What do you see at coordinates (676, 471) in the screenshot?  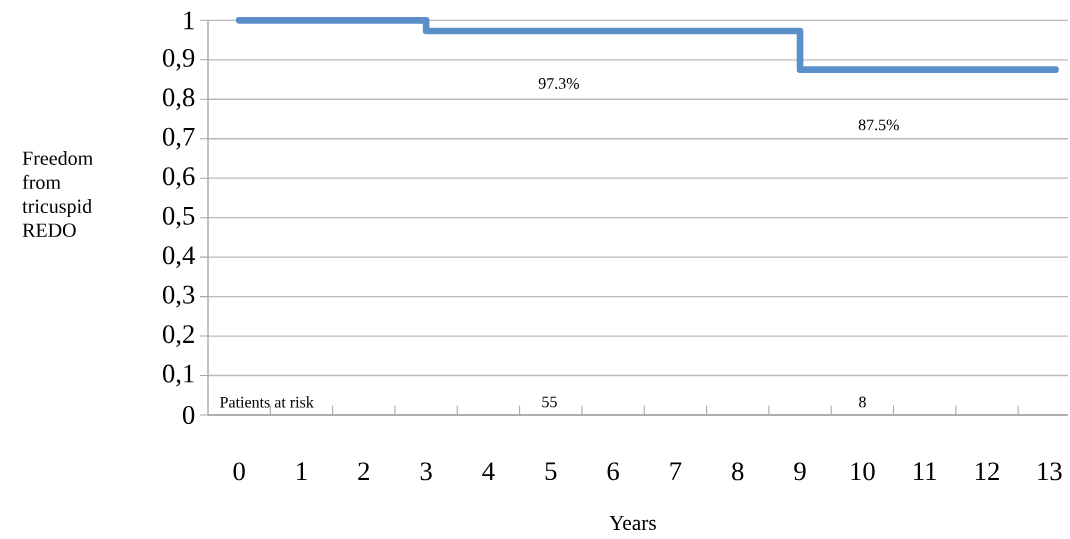 I see `x-tick-label: 7` at bounding box center [676, 471].